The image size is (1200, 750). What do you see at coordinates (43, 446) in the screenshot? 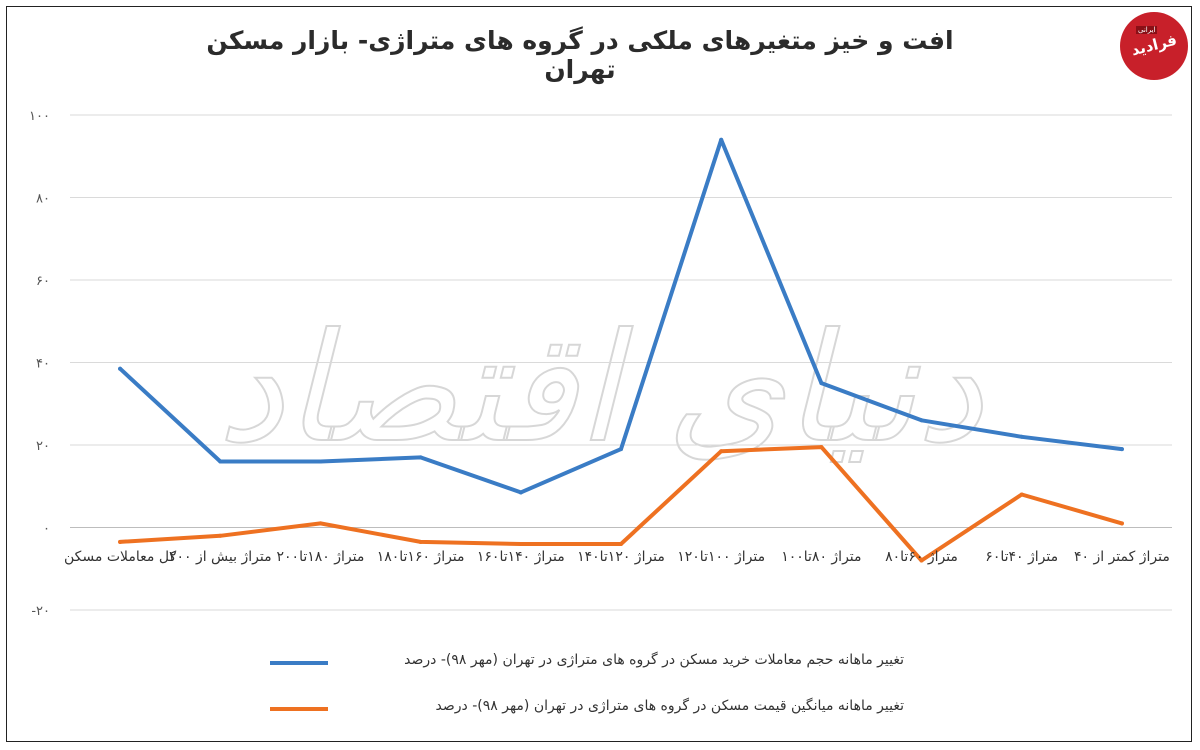
I see `y-tick-label: ۲۰` at bounding box center [43, 446].